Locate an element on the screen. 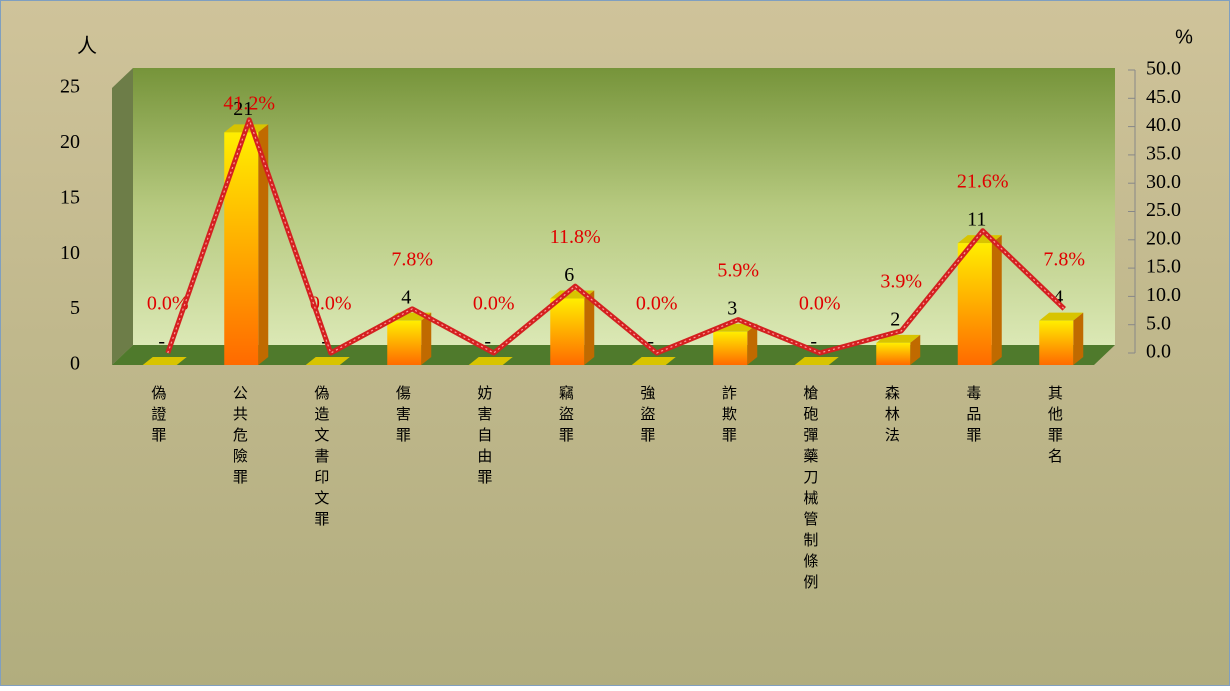 Image resolution: width=1230 pixels, height=691 pixels. x-tick-label: 妨害自由罪 is located at coordinates (483, 437).